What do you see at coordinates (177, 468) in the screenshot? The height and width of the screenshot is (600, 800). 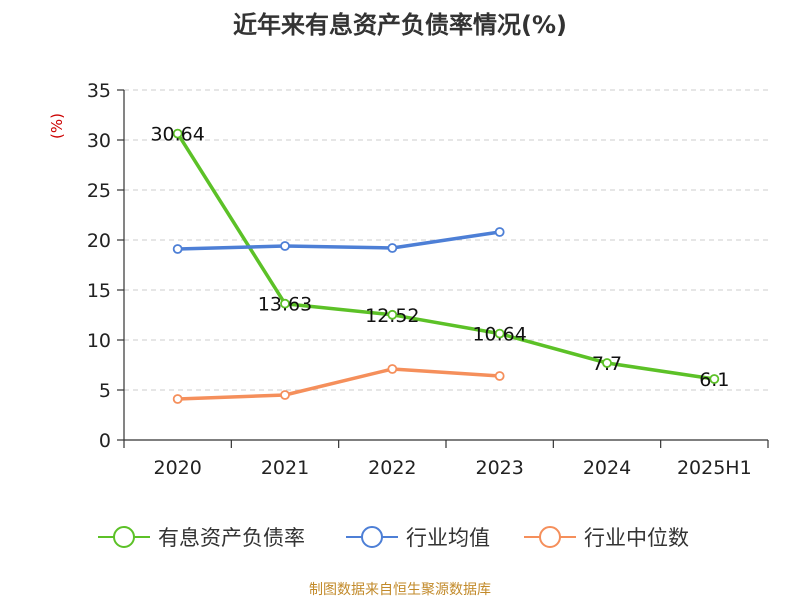 I see `x-tick-label: 2020` at bounding box center [177, 468].